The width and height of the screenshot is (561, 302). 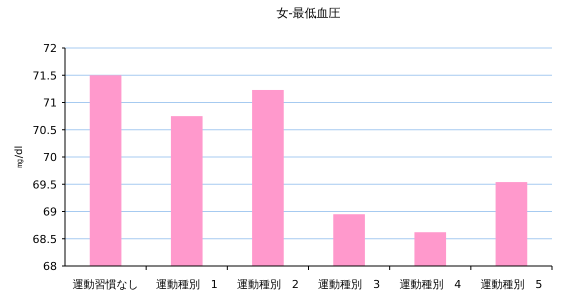 I want to click on x-tick-label: 運動種別 5, so click(x=511, y=284).